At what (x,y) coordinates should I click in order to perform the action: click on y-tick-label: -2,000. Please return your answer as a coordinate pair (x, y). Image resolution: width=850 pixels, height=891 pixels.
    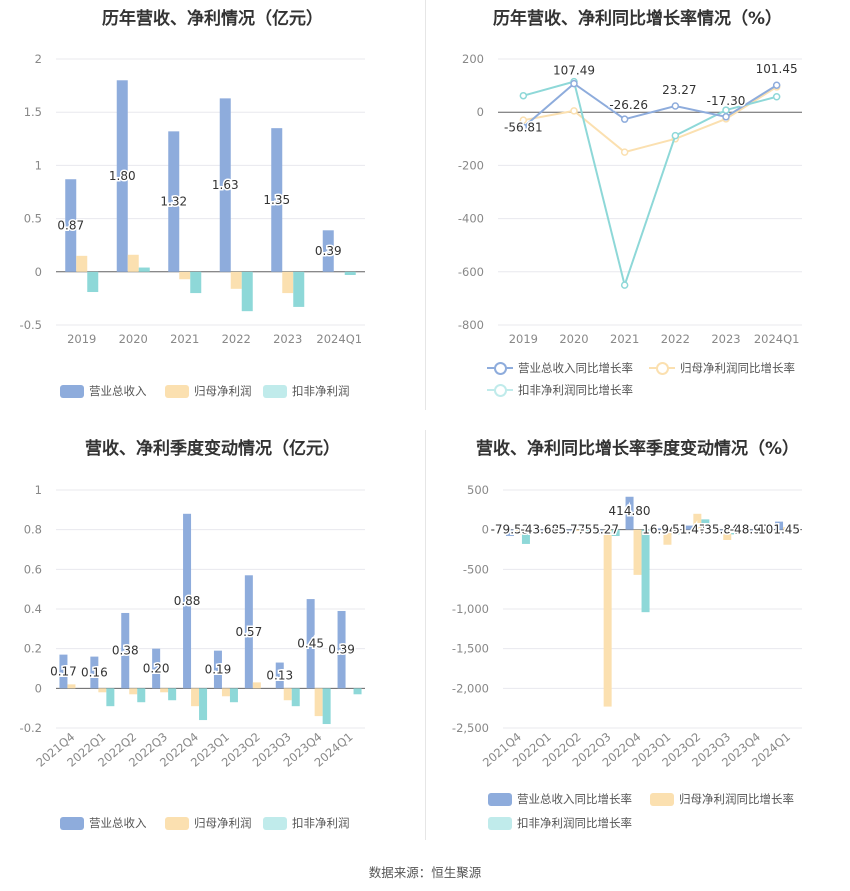
    Looking at the image, I should click on (470, 688).